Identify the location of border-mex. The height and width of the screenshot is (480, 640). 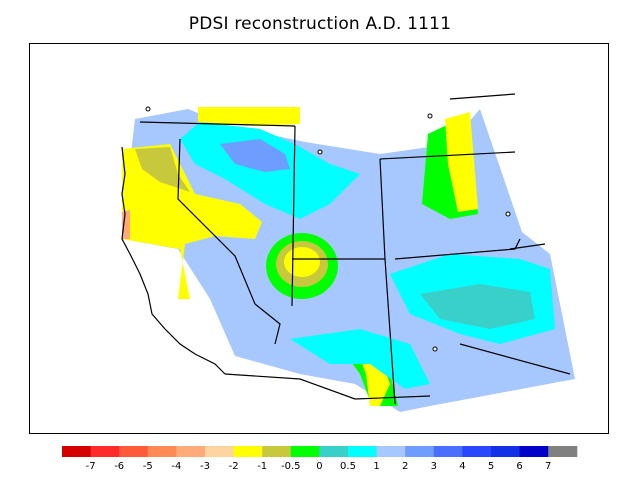
(327, 386).